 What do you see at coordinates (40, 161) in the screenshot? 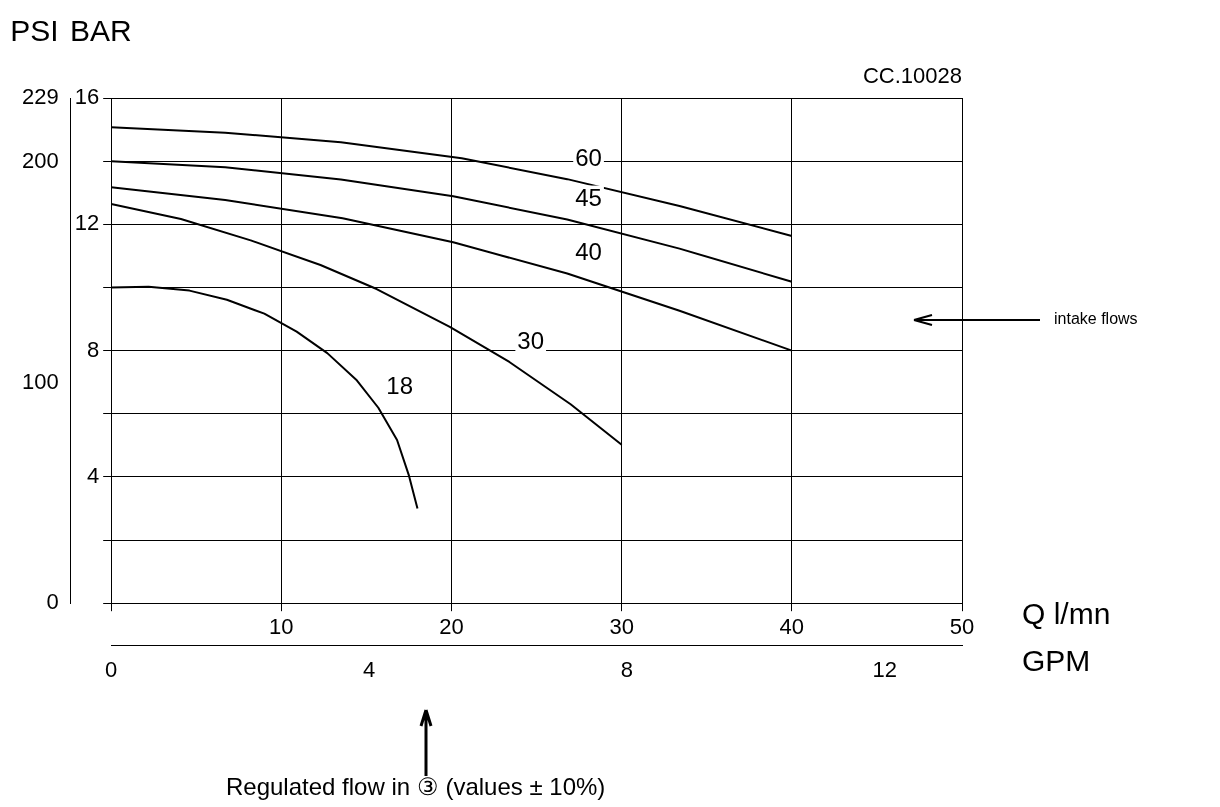
I see `y2-tick-label: 200` at bounding box center [40, 161].